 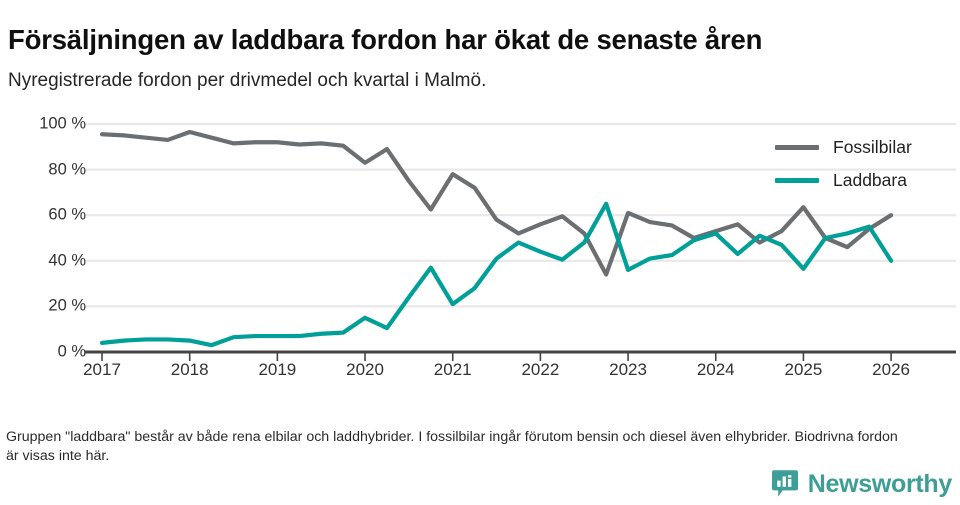 What do you see at coordinates (715, 369) in the screenshot?
I see `x-axis-tick-label: 2024` at bounding box center [715, 369].